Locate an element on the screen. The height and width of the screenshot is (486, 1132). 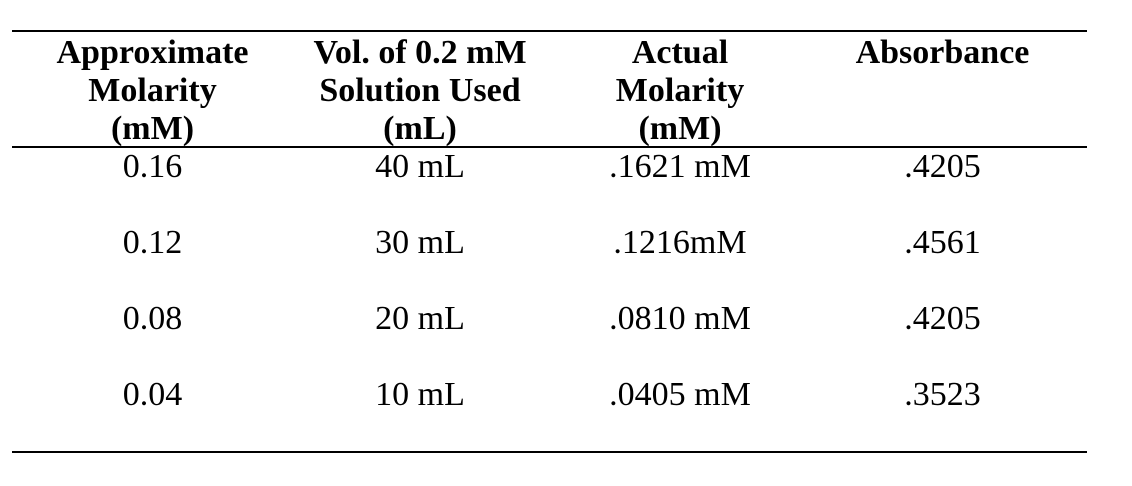
header-line: Absorbance is located at coordinates (942, 52).